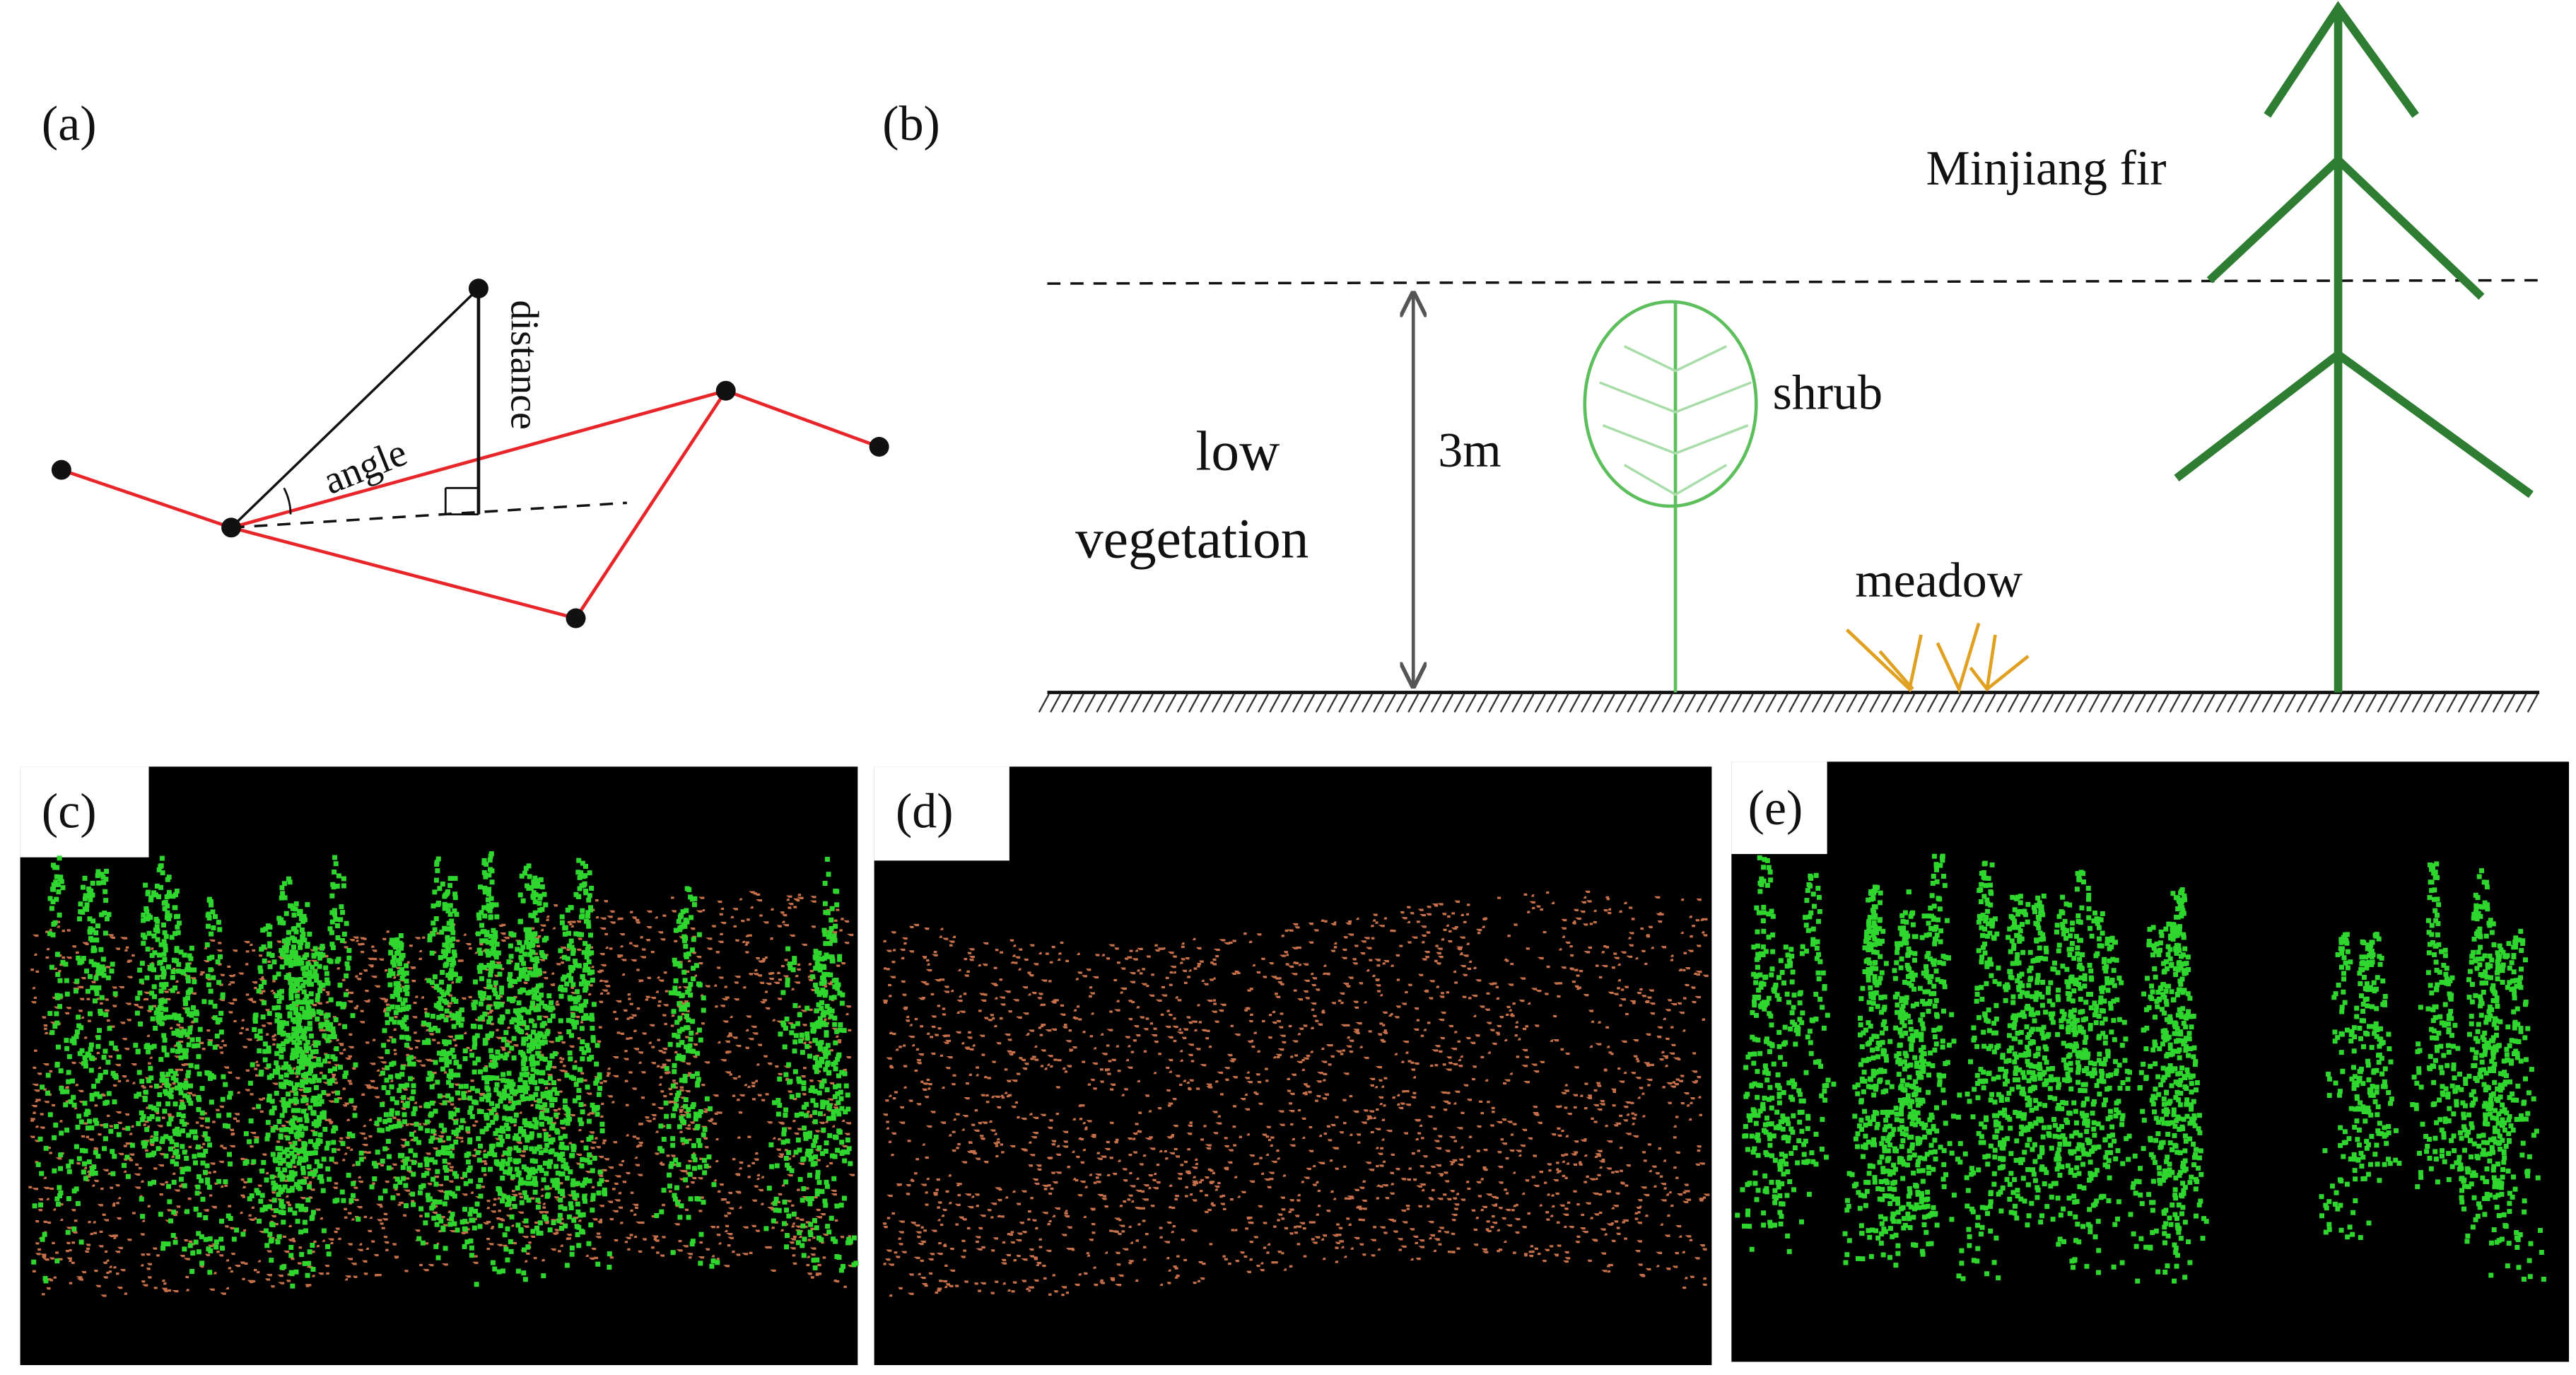 The image size is (2576, 1375). Describe the element at coordinates (925, 812) in the screenshot. I see `panel-label: (d)` at that location.